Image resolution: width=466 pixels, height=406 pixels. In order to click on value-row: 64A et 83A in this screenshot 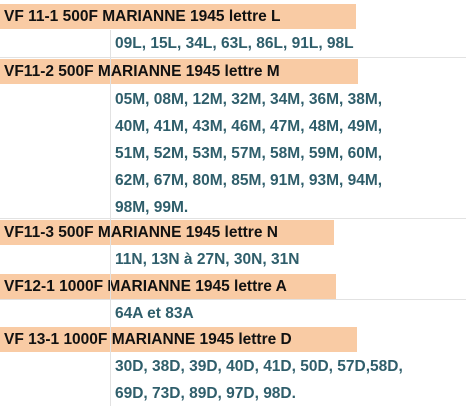, I will do `click(233, 313)`.